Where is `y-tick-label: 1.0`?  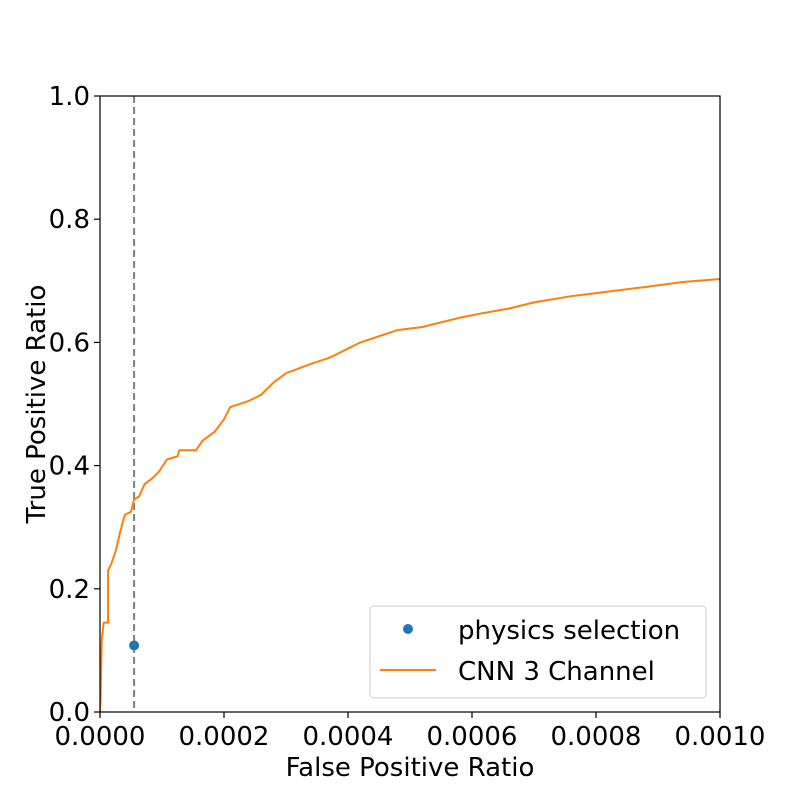
y-tick-label: 1.0 is located at coordinates (69, 97).